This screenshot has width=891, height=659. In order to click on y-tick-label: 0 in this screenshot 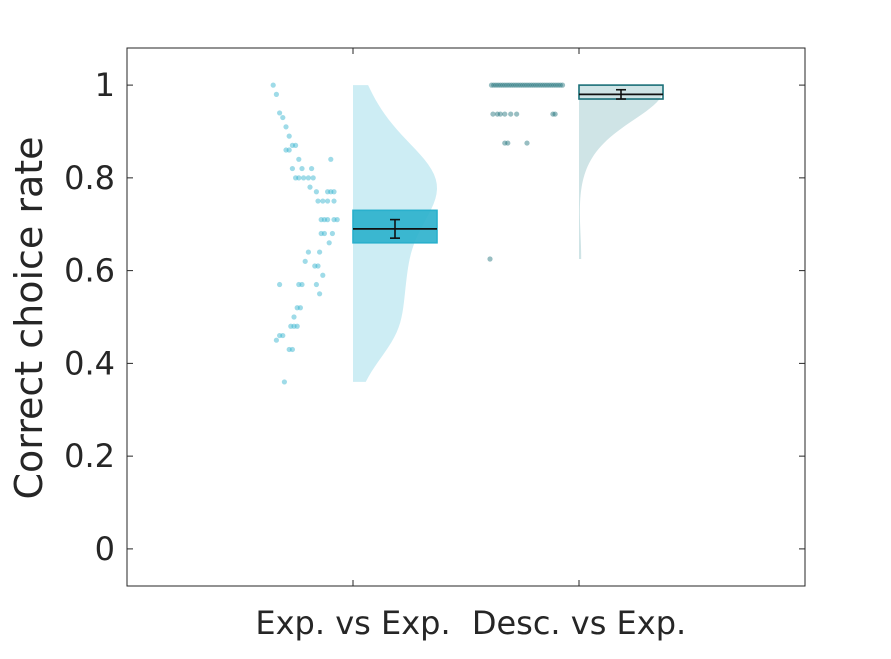, I will do `click(105, 549)`.